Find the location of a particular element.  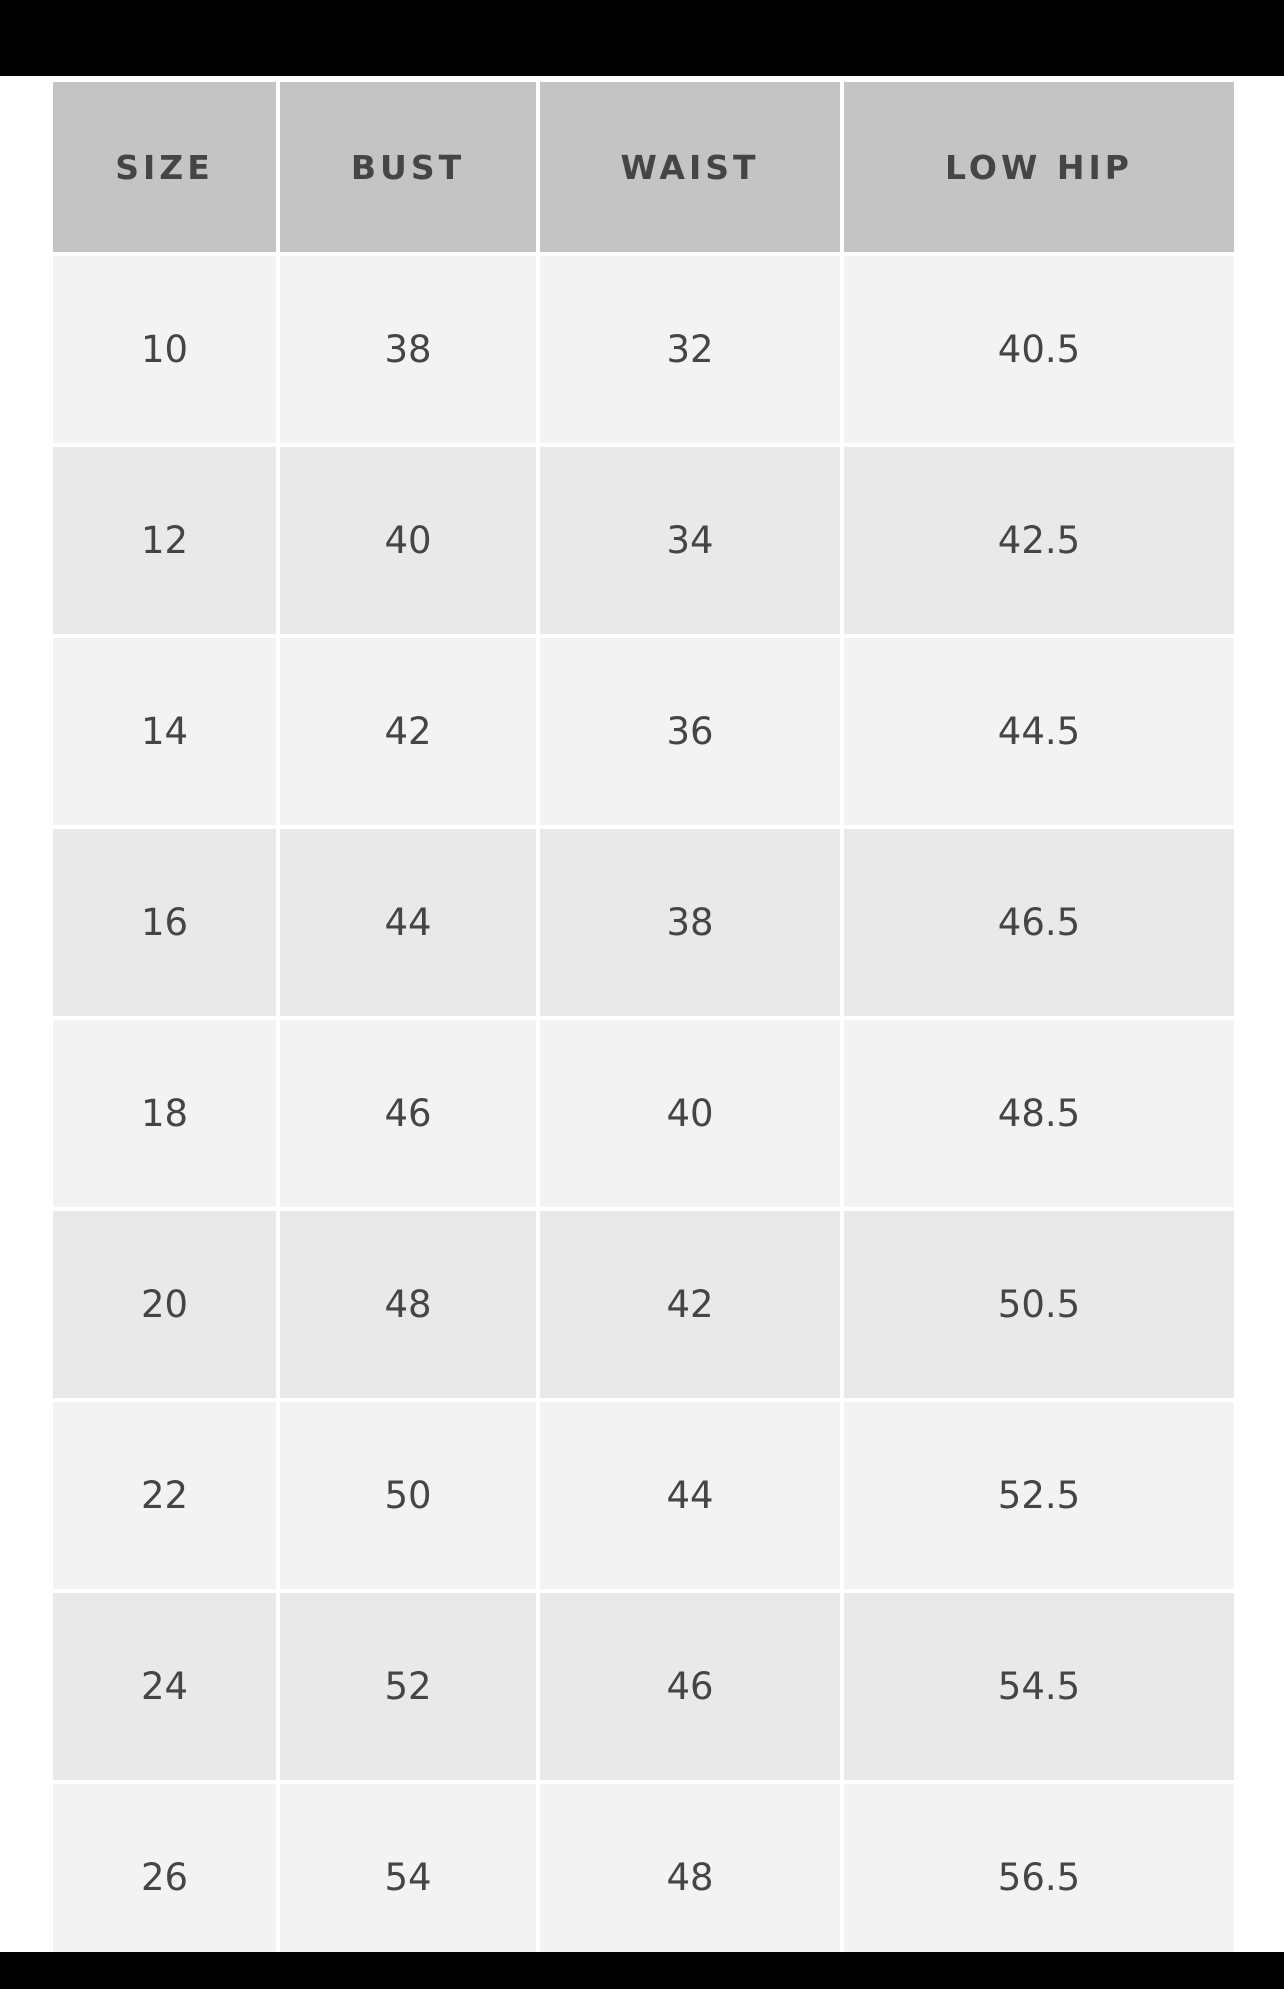

table-row: 20 48 42 50.5 is located at coordinates (643, 1304).